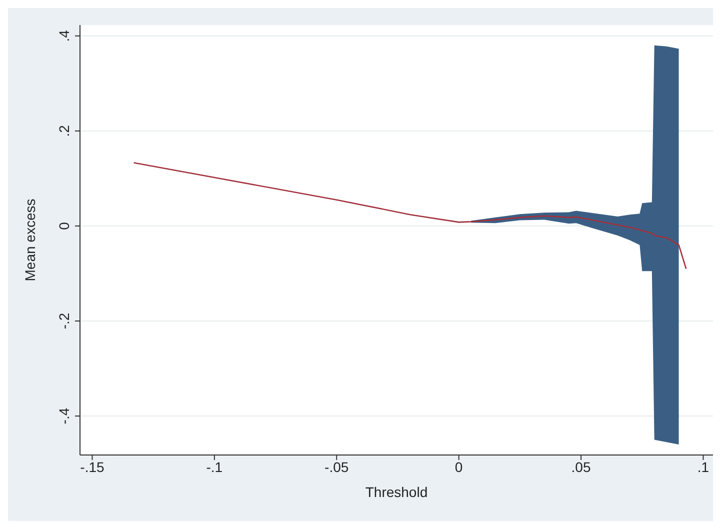 The width and height of the screenshot is (721, 529). I want to click on y-axis-title: Mean excess, so click(30, 240).